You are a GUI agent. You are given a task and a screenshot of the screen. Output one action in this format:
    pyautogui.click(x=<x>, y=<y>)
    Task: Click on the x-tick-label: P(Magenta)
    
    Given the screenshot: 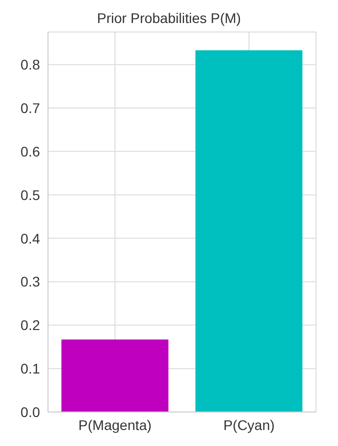 What is the action you would take?
    pyautogui.click(x=115, y=424)
    